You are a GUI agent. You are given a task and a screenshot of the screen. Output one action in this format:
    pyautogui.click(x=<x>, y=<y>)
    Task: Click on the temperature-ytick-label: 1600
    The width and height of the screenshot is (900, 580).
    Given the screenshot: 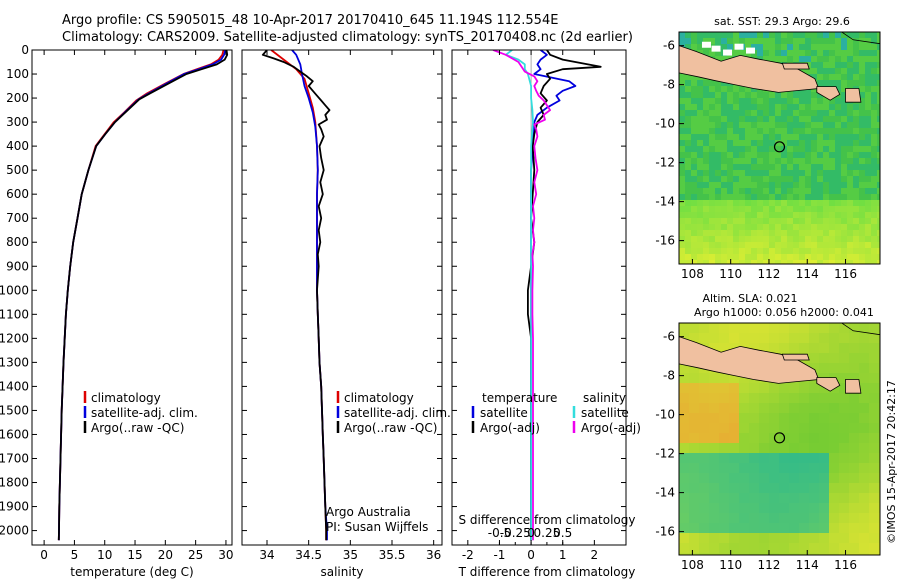 What is the action you would take?
    pyautogui.click(x=14, y=434)
    